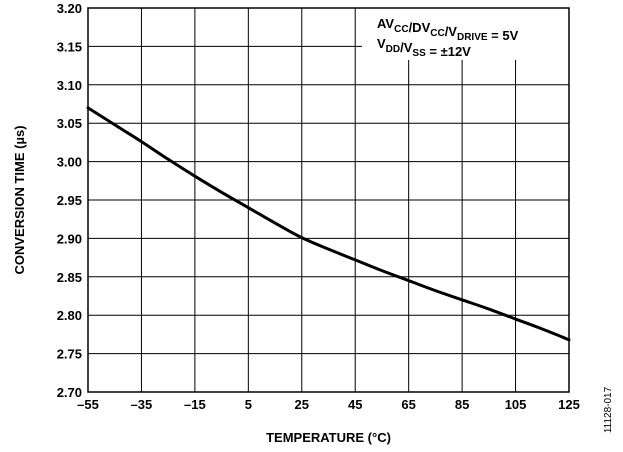 The image size is (623, 452). What do you see at coordinates (302, 404) in the screenshot?
I see `x-tick-label: 25` at bounding box center [302, 404].